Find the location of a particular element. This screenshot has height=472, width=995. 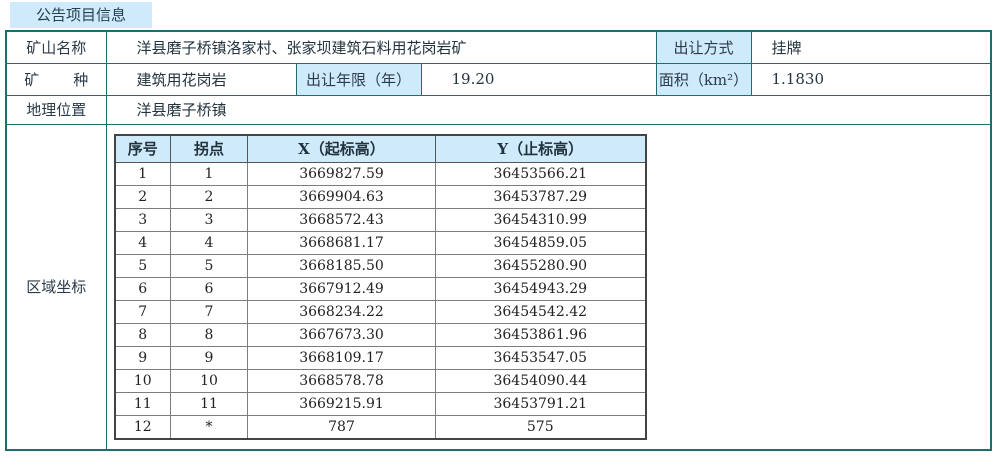

coordinate-cell: 575 is located at coordinates (540, 427).